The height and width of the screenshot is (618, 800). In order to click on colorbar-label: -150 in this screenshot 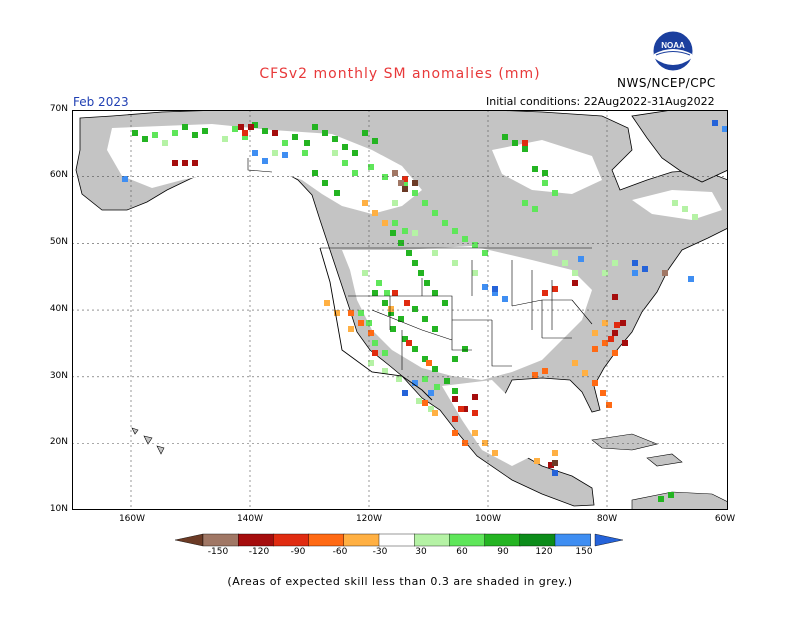, I will do `click(218, 552)`.